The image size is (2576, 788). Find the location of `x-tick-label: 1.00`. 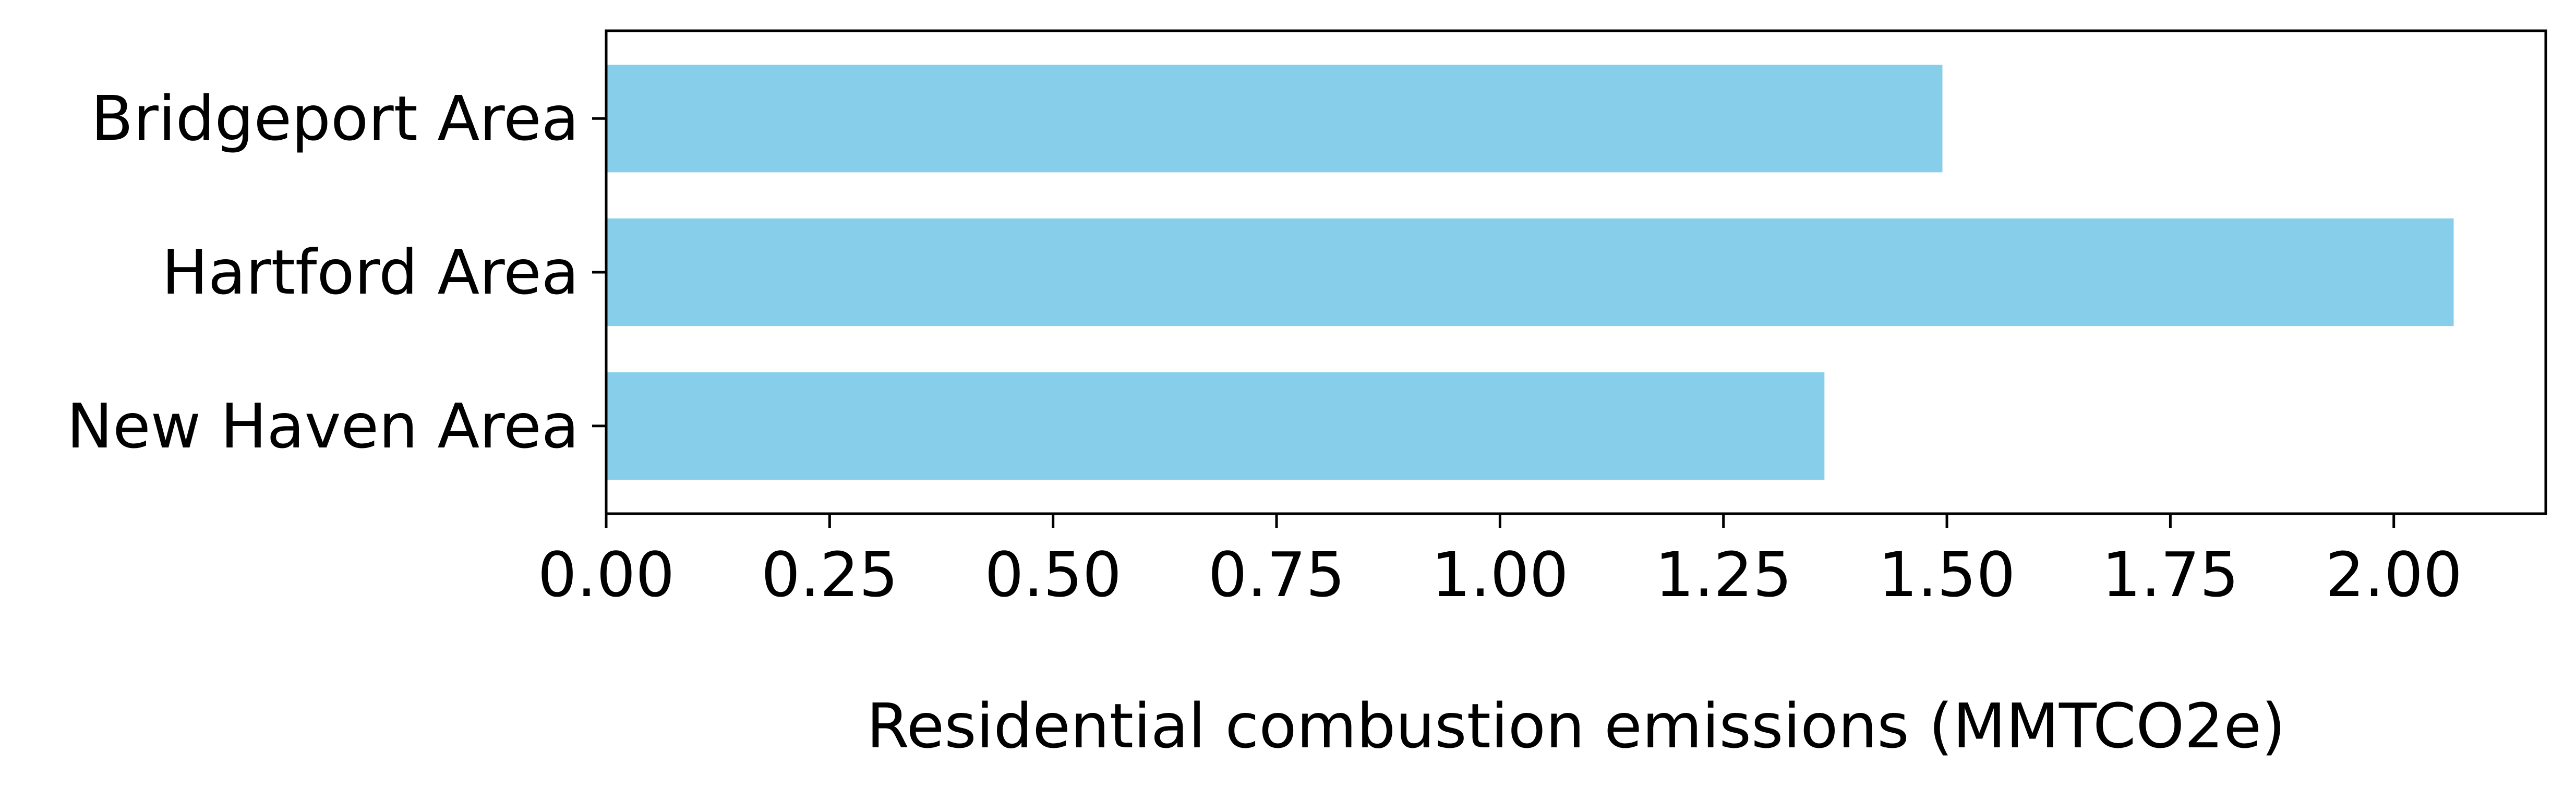

x-tick-label: 1.00 is located at coordinates (1500, 575).